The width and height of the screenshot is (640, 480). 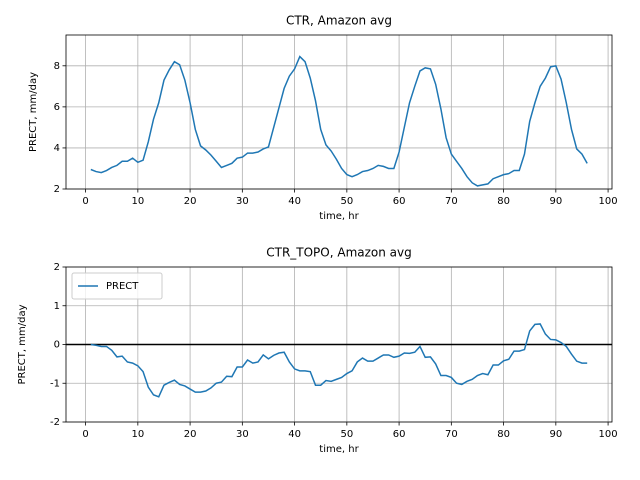 What do you see at coordinates (57, 306) in the screenshot?
I see `y-tick-label: 1` at bounding box center [57, 306].